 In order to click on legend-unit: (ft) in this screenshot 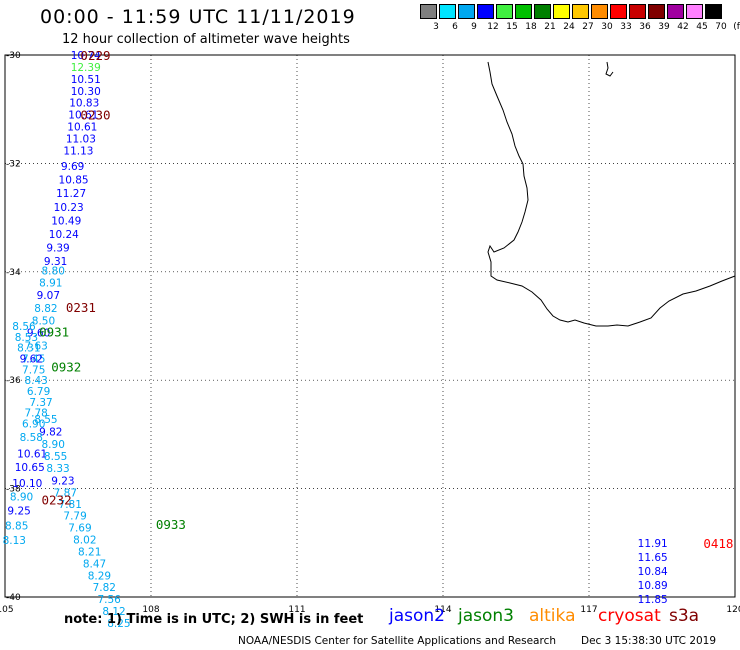, I will do `click(736, 27)`.